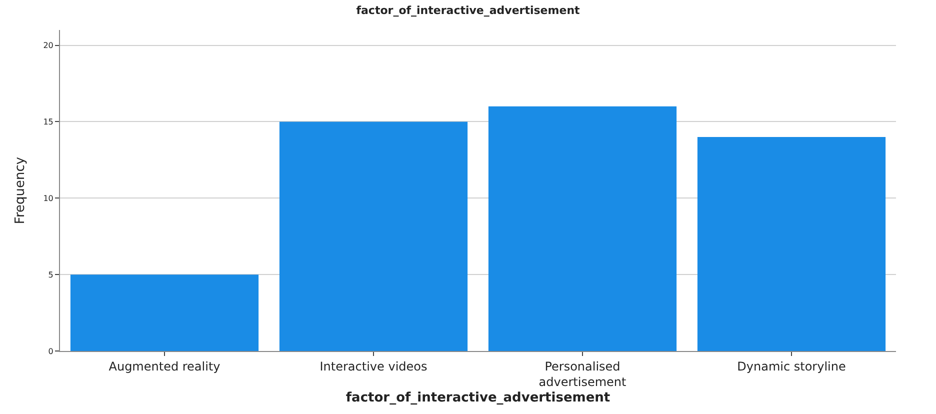  I want to click on y-tick-label: 20, so click(48, 45).